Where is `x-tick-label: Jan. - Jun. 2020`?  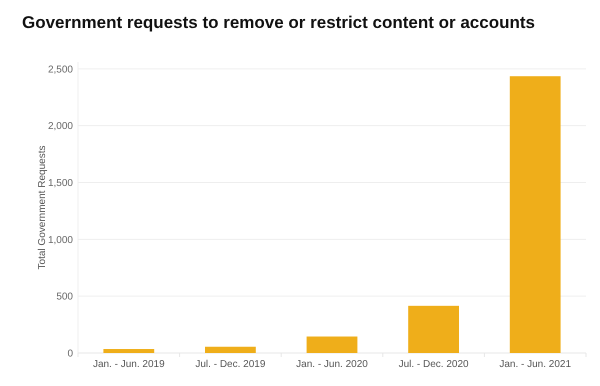 x-tick-label: Jan. - Jun. 2020 is located at coordinates (332, 364).